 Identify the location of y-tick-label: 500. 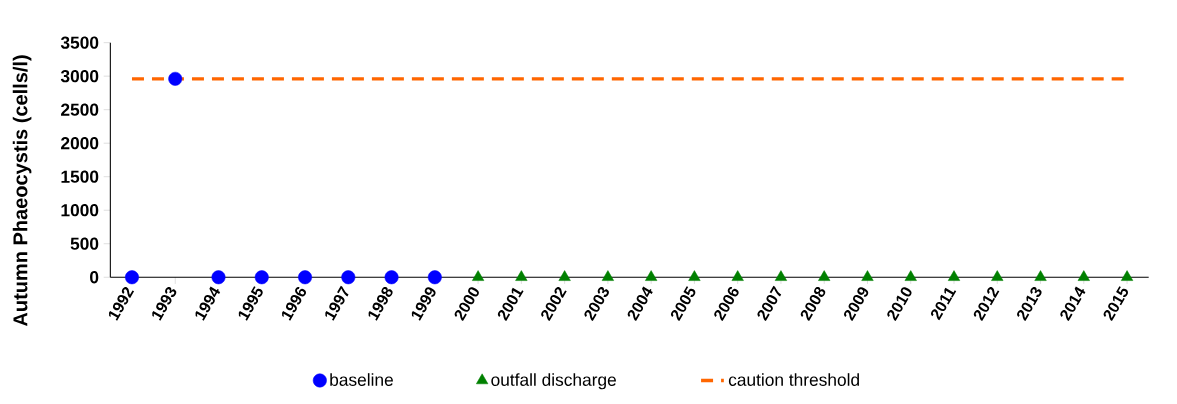
(84, 243).